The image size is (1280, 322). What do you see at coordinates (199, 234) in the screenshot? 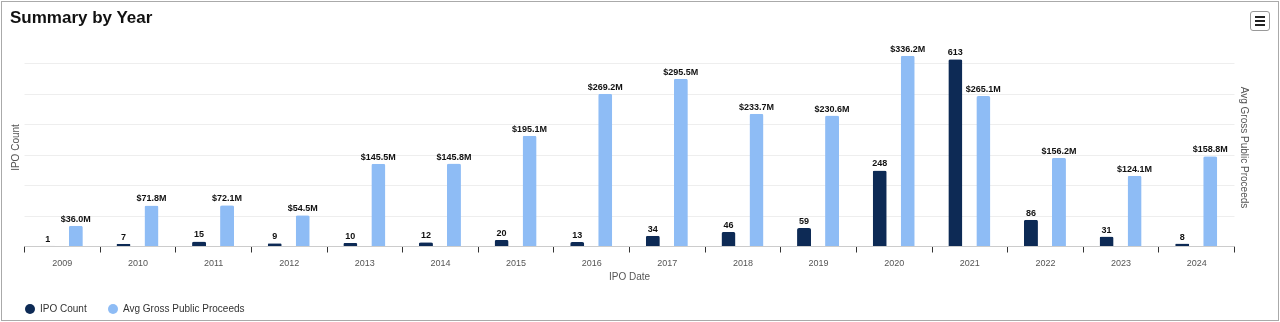
I see `data-label: 15` at bounding box center [199, 234].